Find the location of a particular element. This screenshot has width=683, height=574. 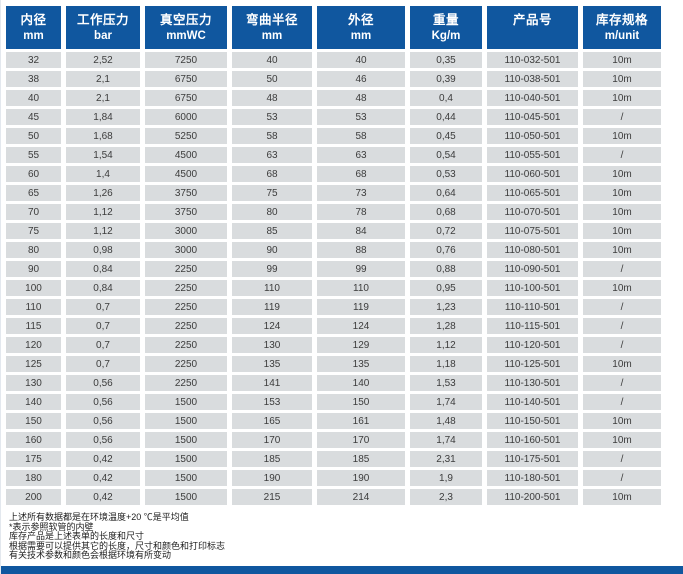

cell: 0,76 is located at coordinates (446, 250).